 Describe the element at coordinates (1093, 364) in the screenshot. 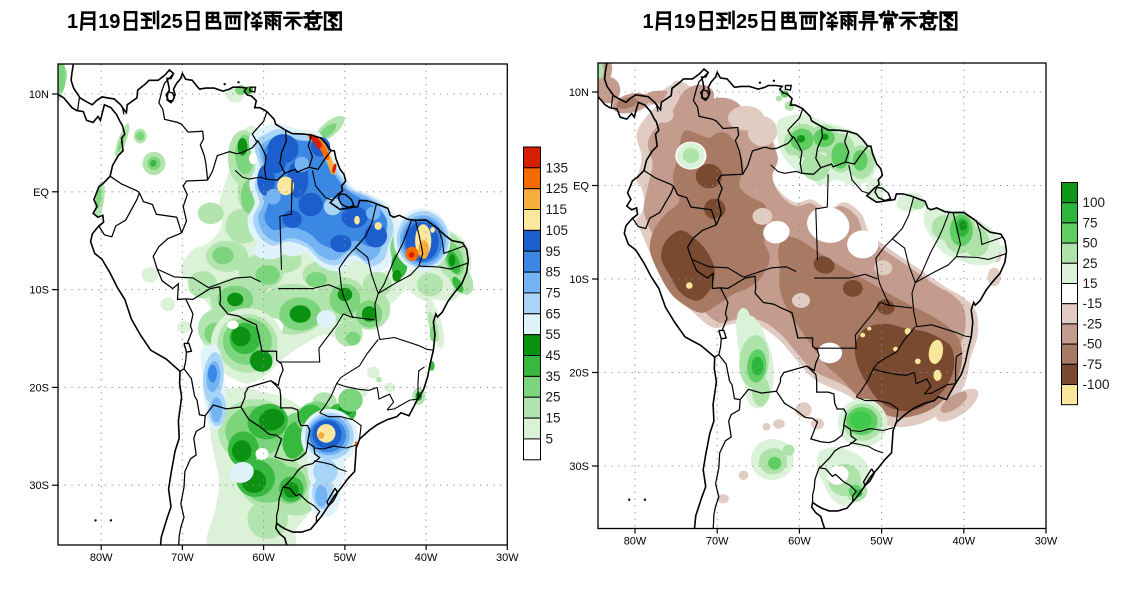

I see `svg-text: -75` at that location.